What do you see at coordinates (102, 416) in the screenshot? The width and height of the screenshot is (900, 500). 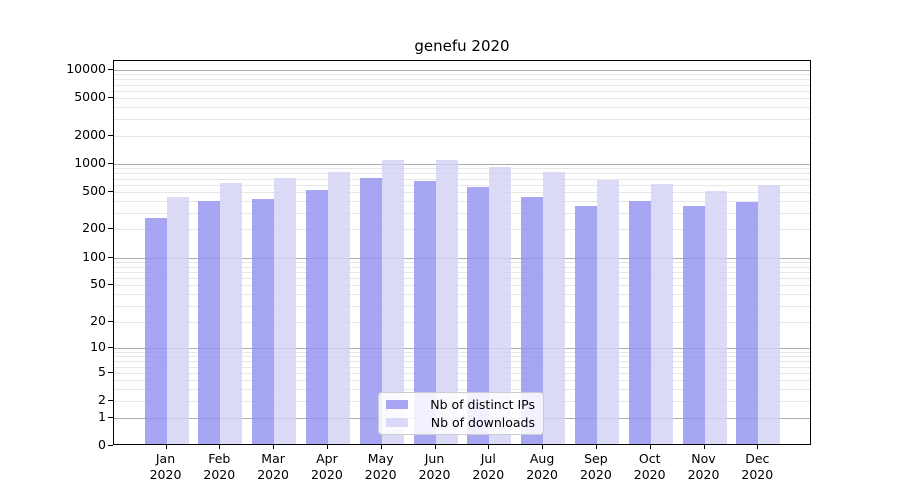 I see `y-tick-label: 1` at bounding box center [102, 416].